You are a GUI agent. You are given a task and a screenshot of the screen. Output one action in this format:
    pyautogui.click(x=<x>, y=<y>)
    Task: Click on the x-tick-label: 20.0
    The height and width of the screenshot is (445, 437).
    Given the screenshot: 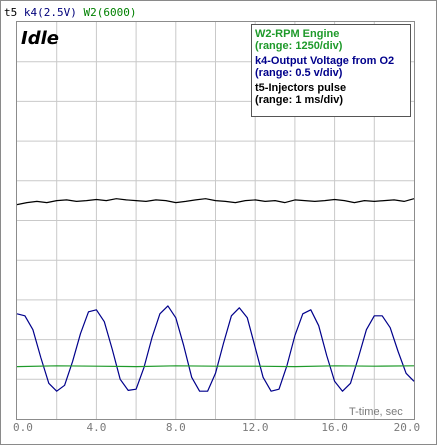 What is the action you would take?
    pyautogui.click(x=407, y=427)
    